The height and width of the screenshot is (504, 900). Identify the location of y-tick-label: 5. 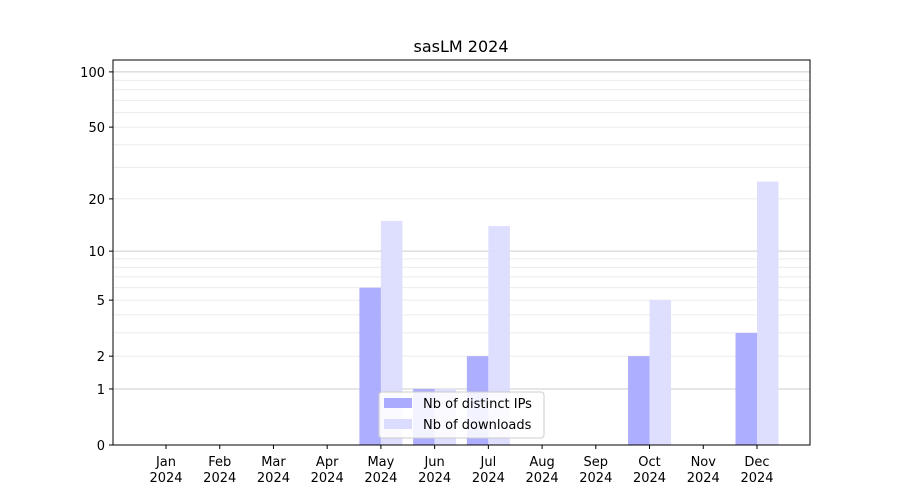
(101, 301).